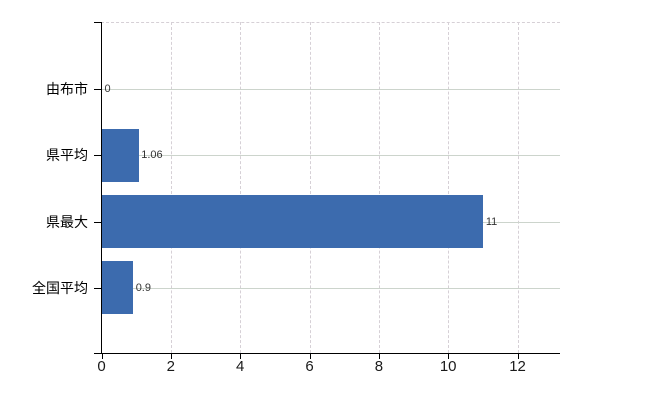 The width and height of the screenshot is (650, 400). What do you see at coordinates (143, 287) in the screenshot?
I see `value-label: 0.9` at bounding box center [143, 287].